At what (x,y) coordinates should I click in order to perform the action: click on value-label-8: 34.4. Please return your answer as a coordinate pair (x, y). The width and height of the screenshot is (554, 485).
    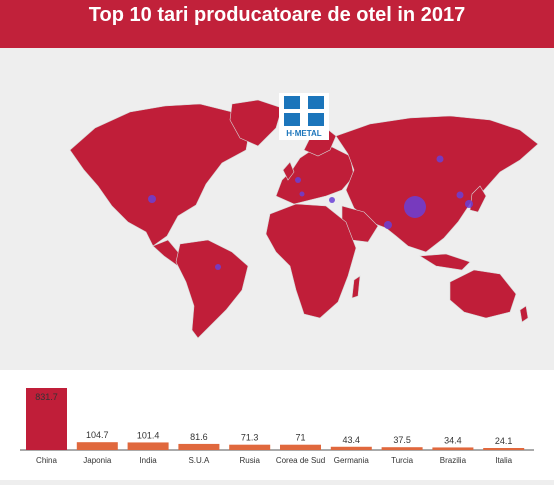
    Looking at the image, I should click on (453, 440).